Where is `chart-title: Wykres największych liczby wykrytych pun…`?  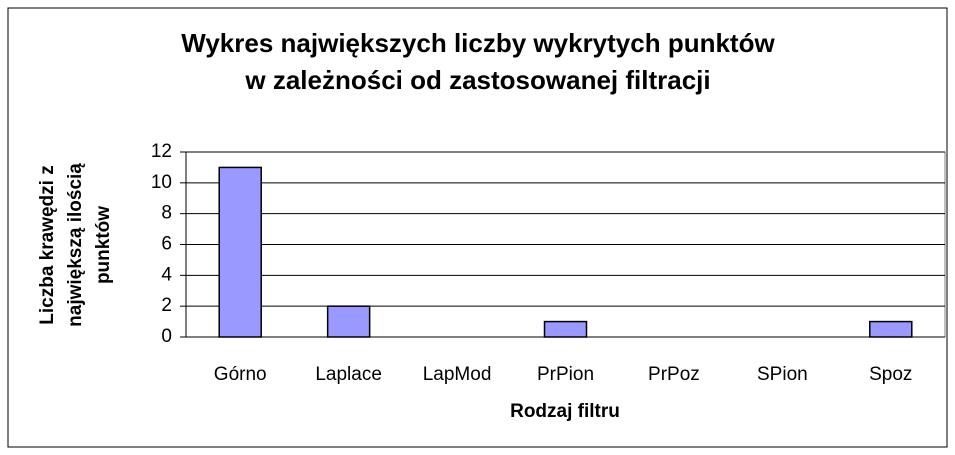
chart-title: Wykres największych liczby wykrytych pun… is located at coordinates (478, 43).